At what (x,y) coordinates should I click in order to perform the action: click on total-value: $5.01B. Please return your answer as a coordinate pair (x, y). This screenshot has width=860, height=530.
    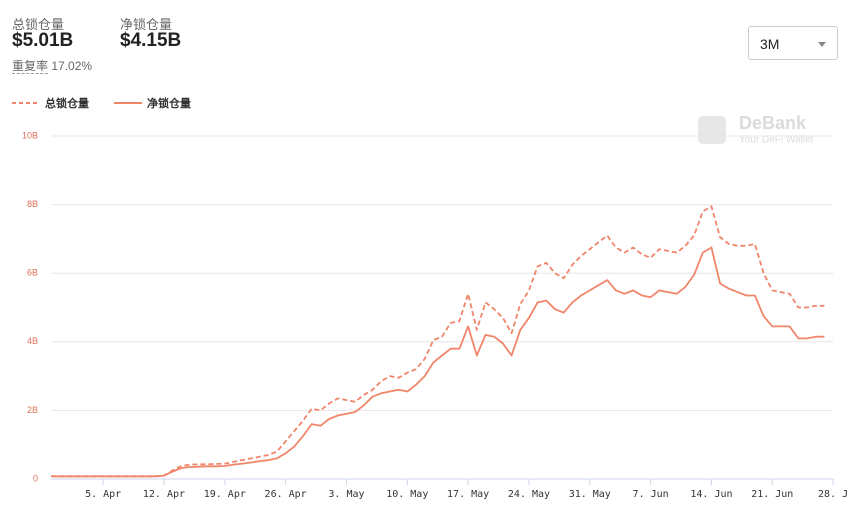
    Looking at the image, I should click on (43, 40).